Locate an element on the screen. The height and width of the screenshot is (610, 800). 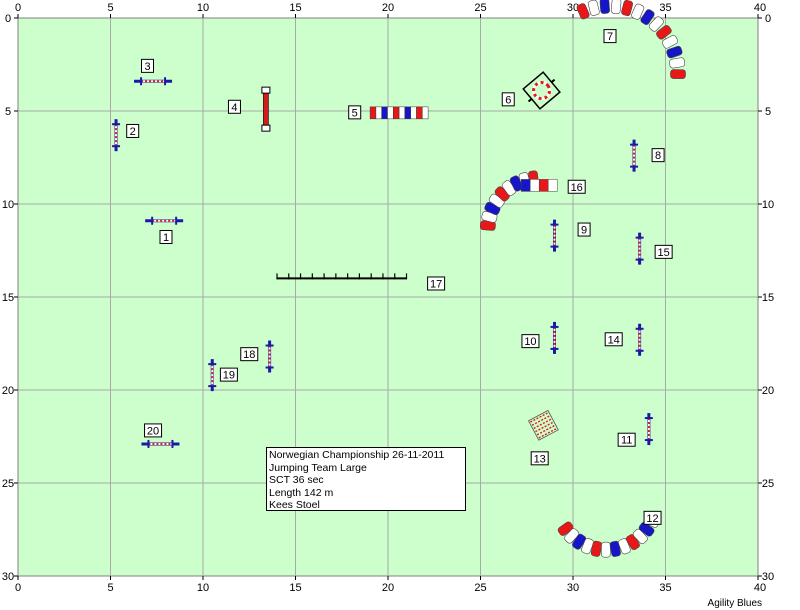
x-tick-labels-top: 0 5 10 15 20 25 30 35 40 is located at coordinates (390, 8).